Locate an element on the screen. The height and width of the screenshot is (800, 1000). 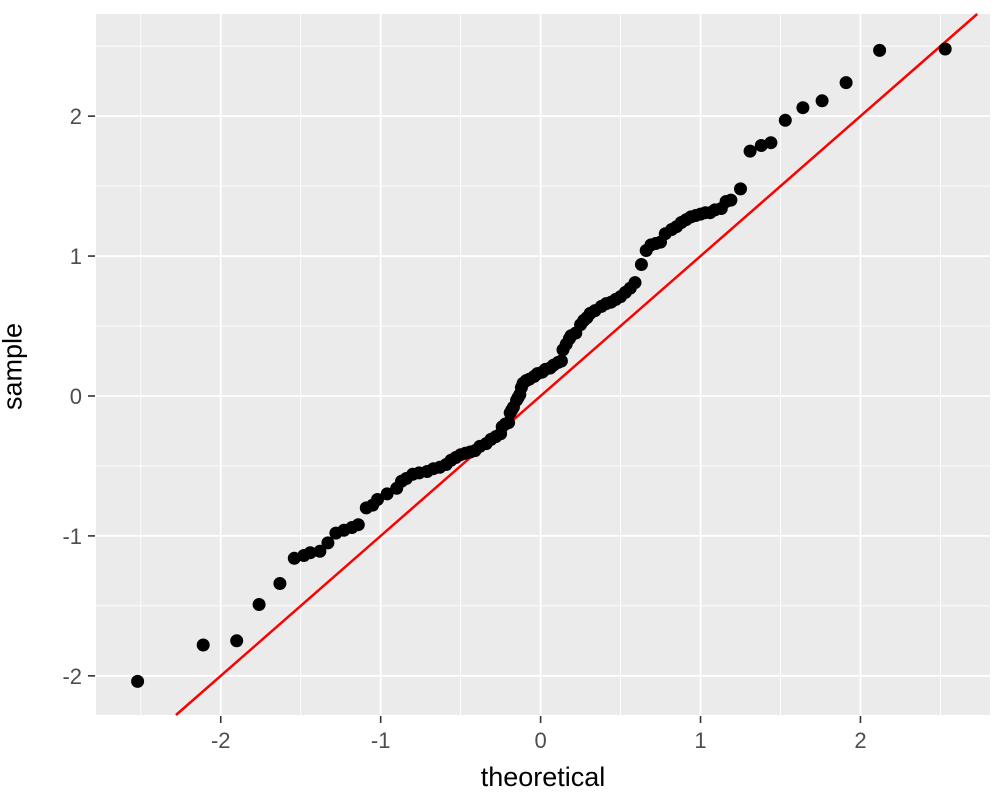
x-tick-label: 1 is located at coordinates (700, 740).